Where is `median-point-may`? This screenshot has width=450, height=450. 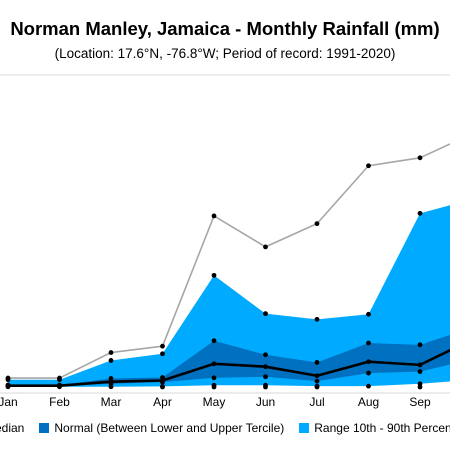
median-point-may is located at coordinates (214, 364).